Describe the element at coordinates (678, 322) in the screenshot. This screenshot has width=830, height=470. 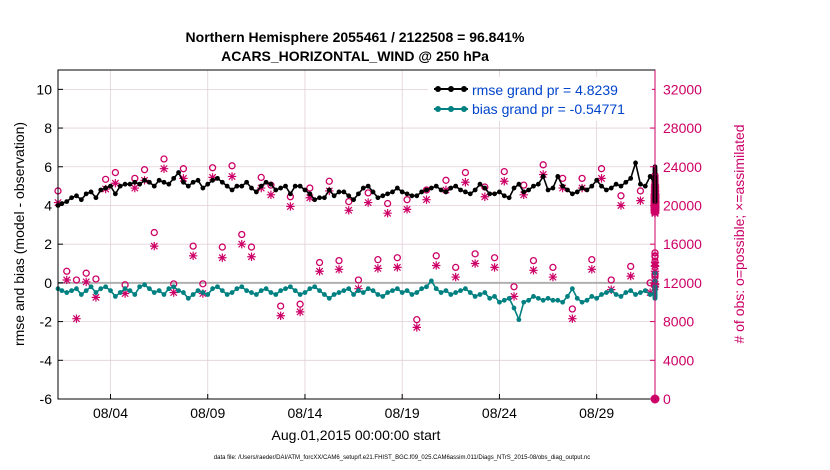
I see `right-axis-tick-label: 8000` at that location.